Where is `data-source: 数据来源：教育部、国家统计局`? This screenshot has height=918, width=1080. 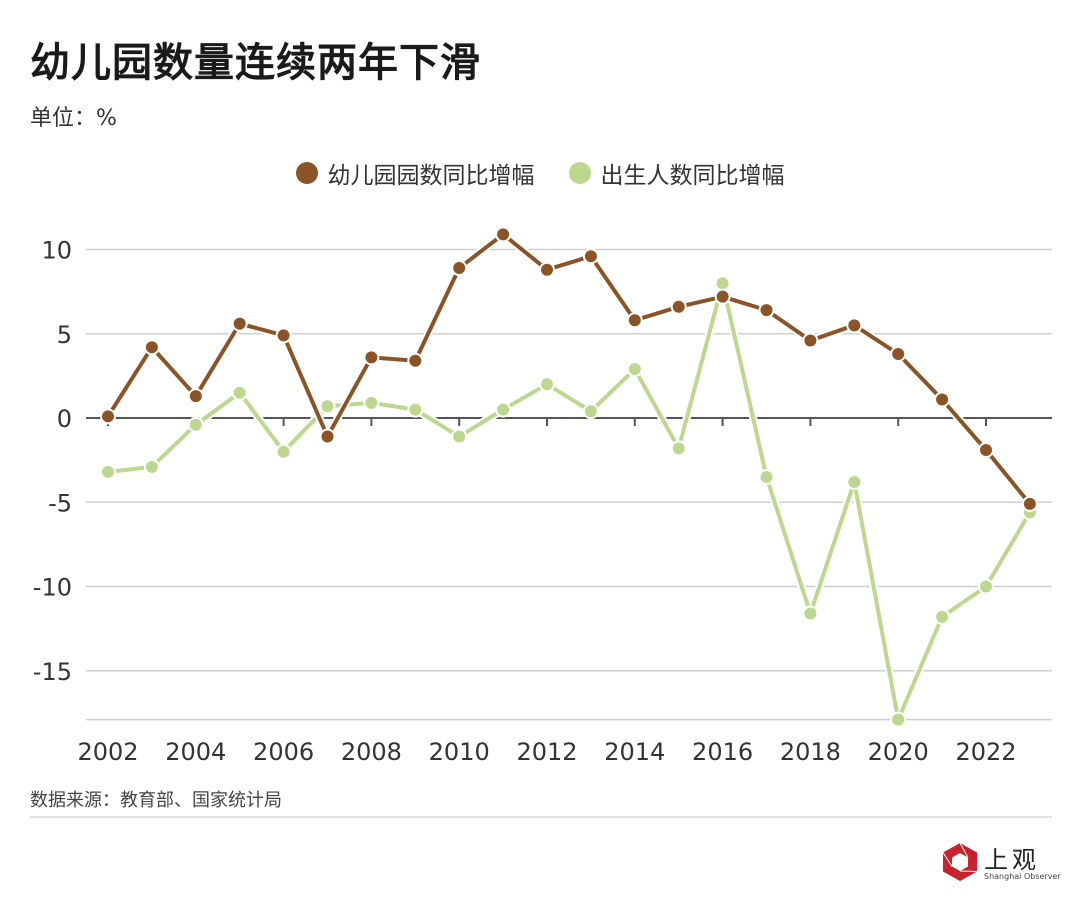 data-source: 数据来源：教育部、国家统计局 is located at coordinates (156, 800).